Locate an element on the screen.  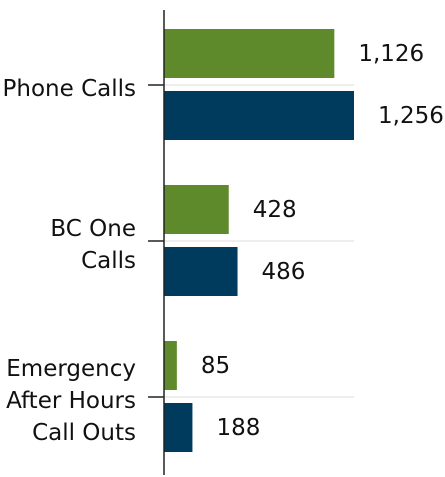
value-label: 1,256 is located at coordinates (411, 116).